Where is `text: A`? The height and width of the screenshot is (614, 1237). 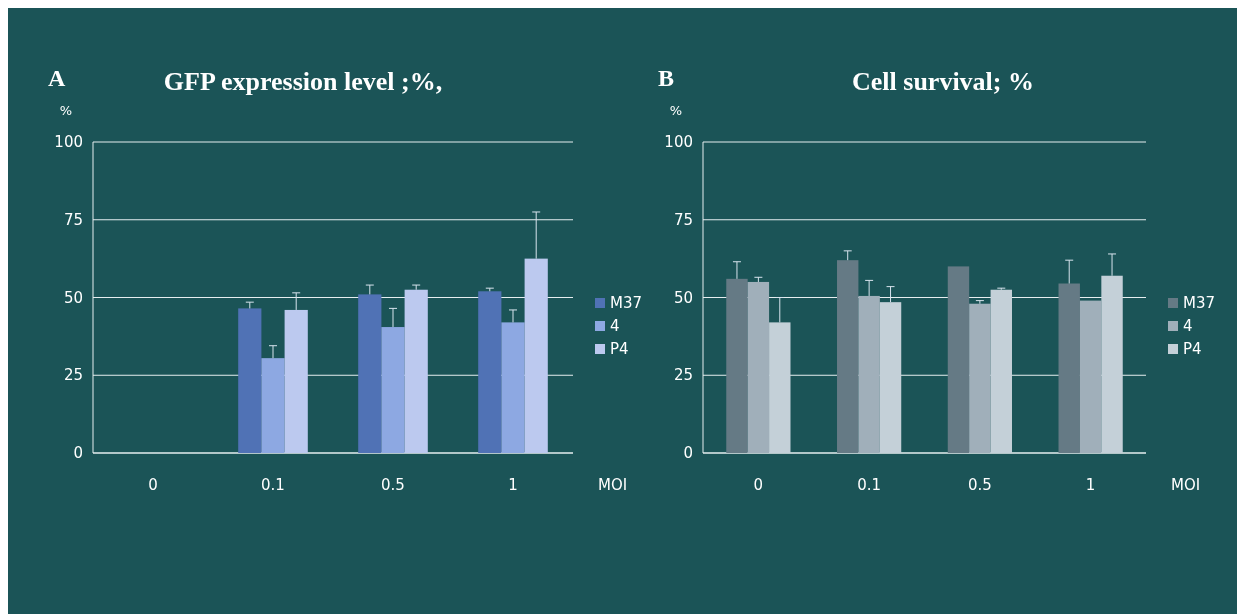
text: A is located at coordinates (57, 78).